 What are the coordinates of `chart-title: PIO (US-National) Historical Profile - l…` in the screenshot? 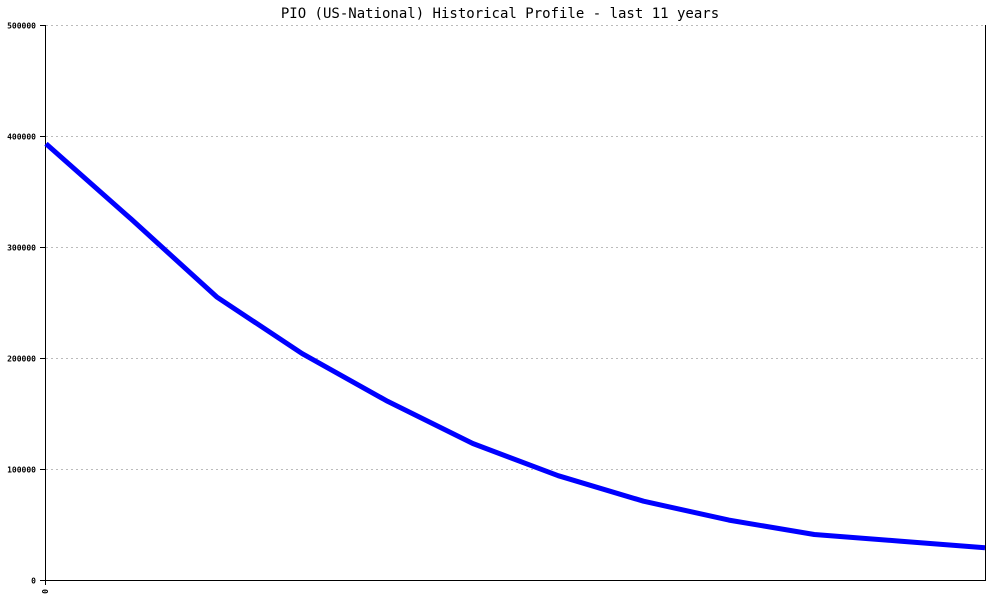 It's located at (500, 14).